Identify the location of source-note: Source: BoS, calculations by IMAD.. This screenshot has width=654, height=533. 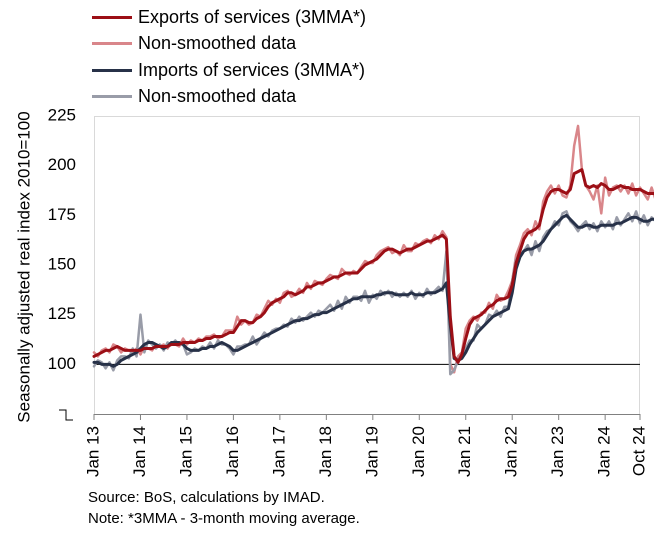
(206, 497).